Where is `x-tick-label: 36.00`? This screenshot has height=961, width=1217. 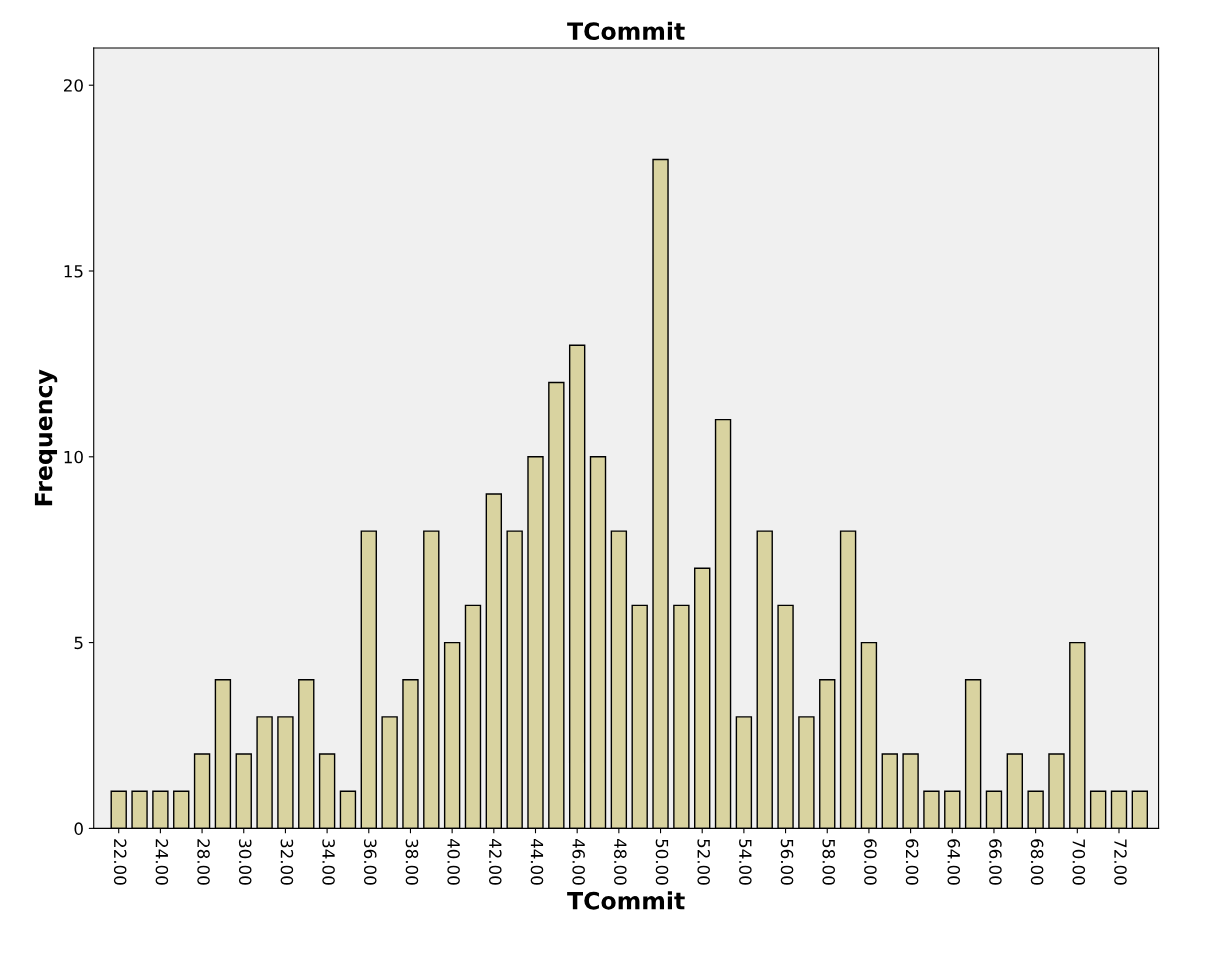 x-tick-label: 36.00 is located at coordinates (370, 862).